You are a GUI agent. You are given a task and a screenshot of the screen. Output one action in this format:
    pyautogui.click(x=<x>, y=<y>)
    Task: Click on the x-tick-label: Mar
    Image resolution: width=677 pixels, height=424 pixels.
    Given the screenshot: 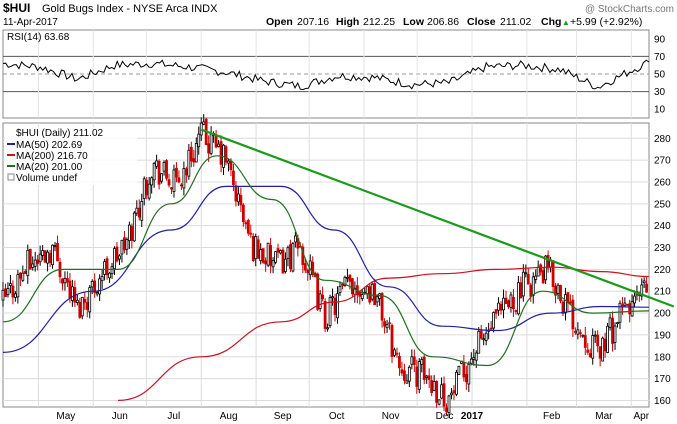 What is the action you would take?
    pyautogui.click(x=604, y=416)
    